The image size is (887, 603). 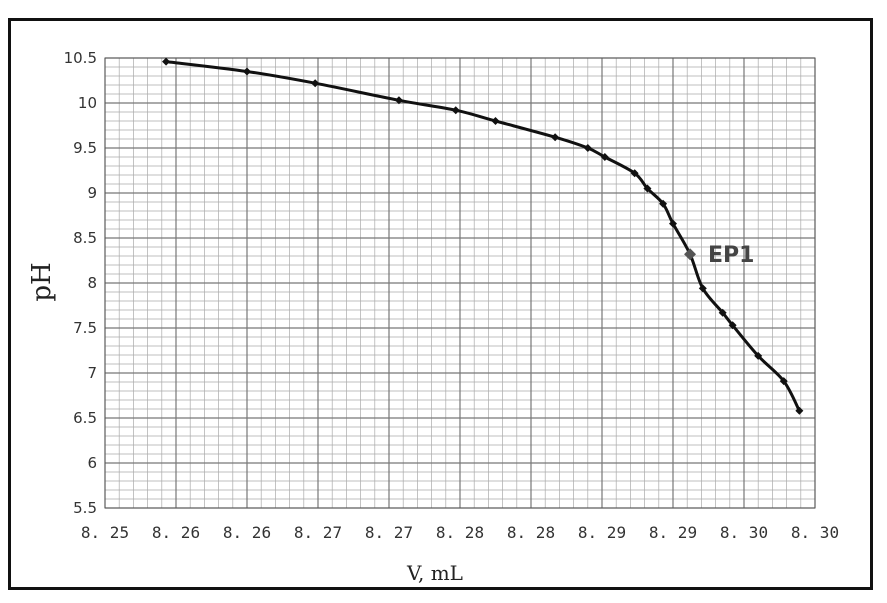 What do you see at coordinates (80, 58) in the screenshot?
I see `y-tick-label: 10.5` at bounding box center [80, 58].